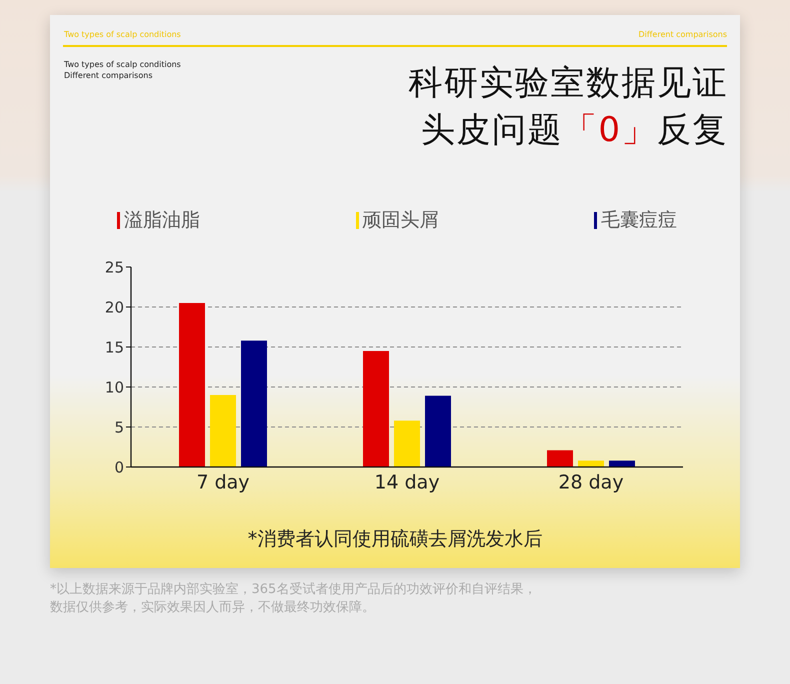  Describe the element at coordinates (114, 267) in the screenshot. I see `y-tick-label: 25` at that location.